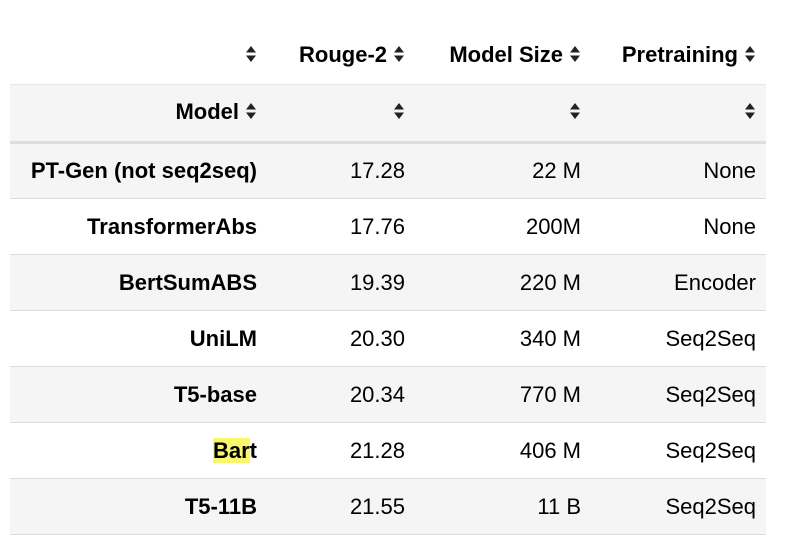  I want to click on cell-rouge2: 21.28, so click(377, 450).